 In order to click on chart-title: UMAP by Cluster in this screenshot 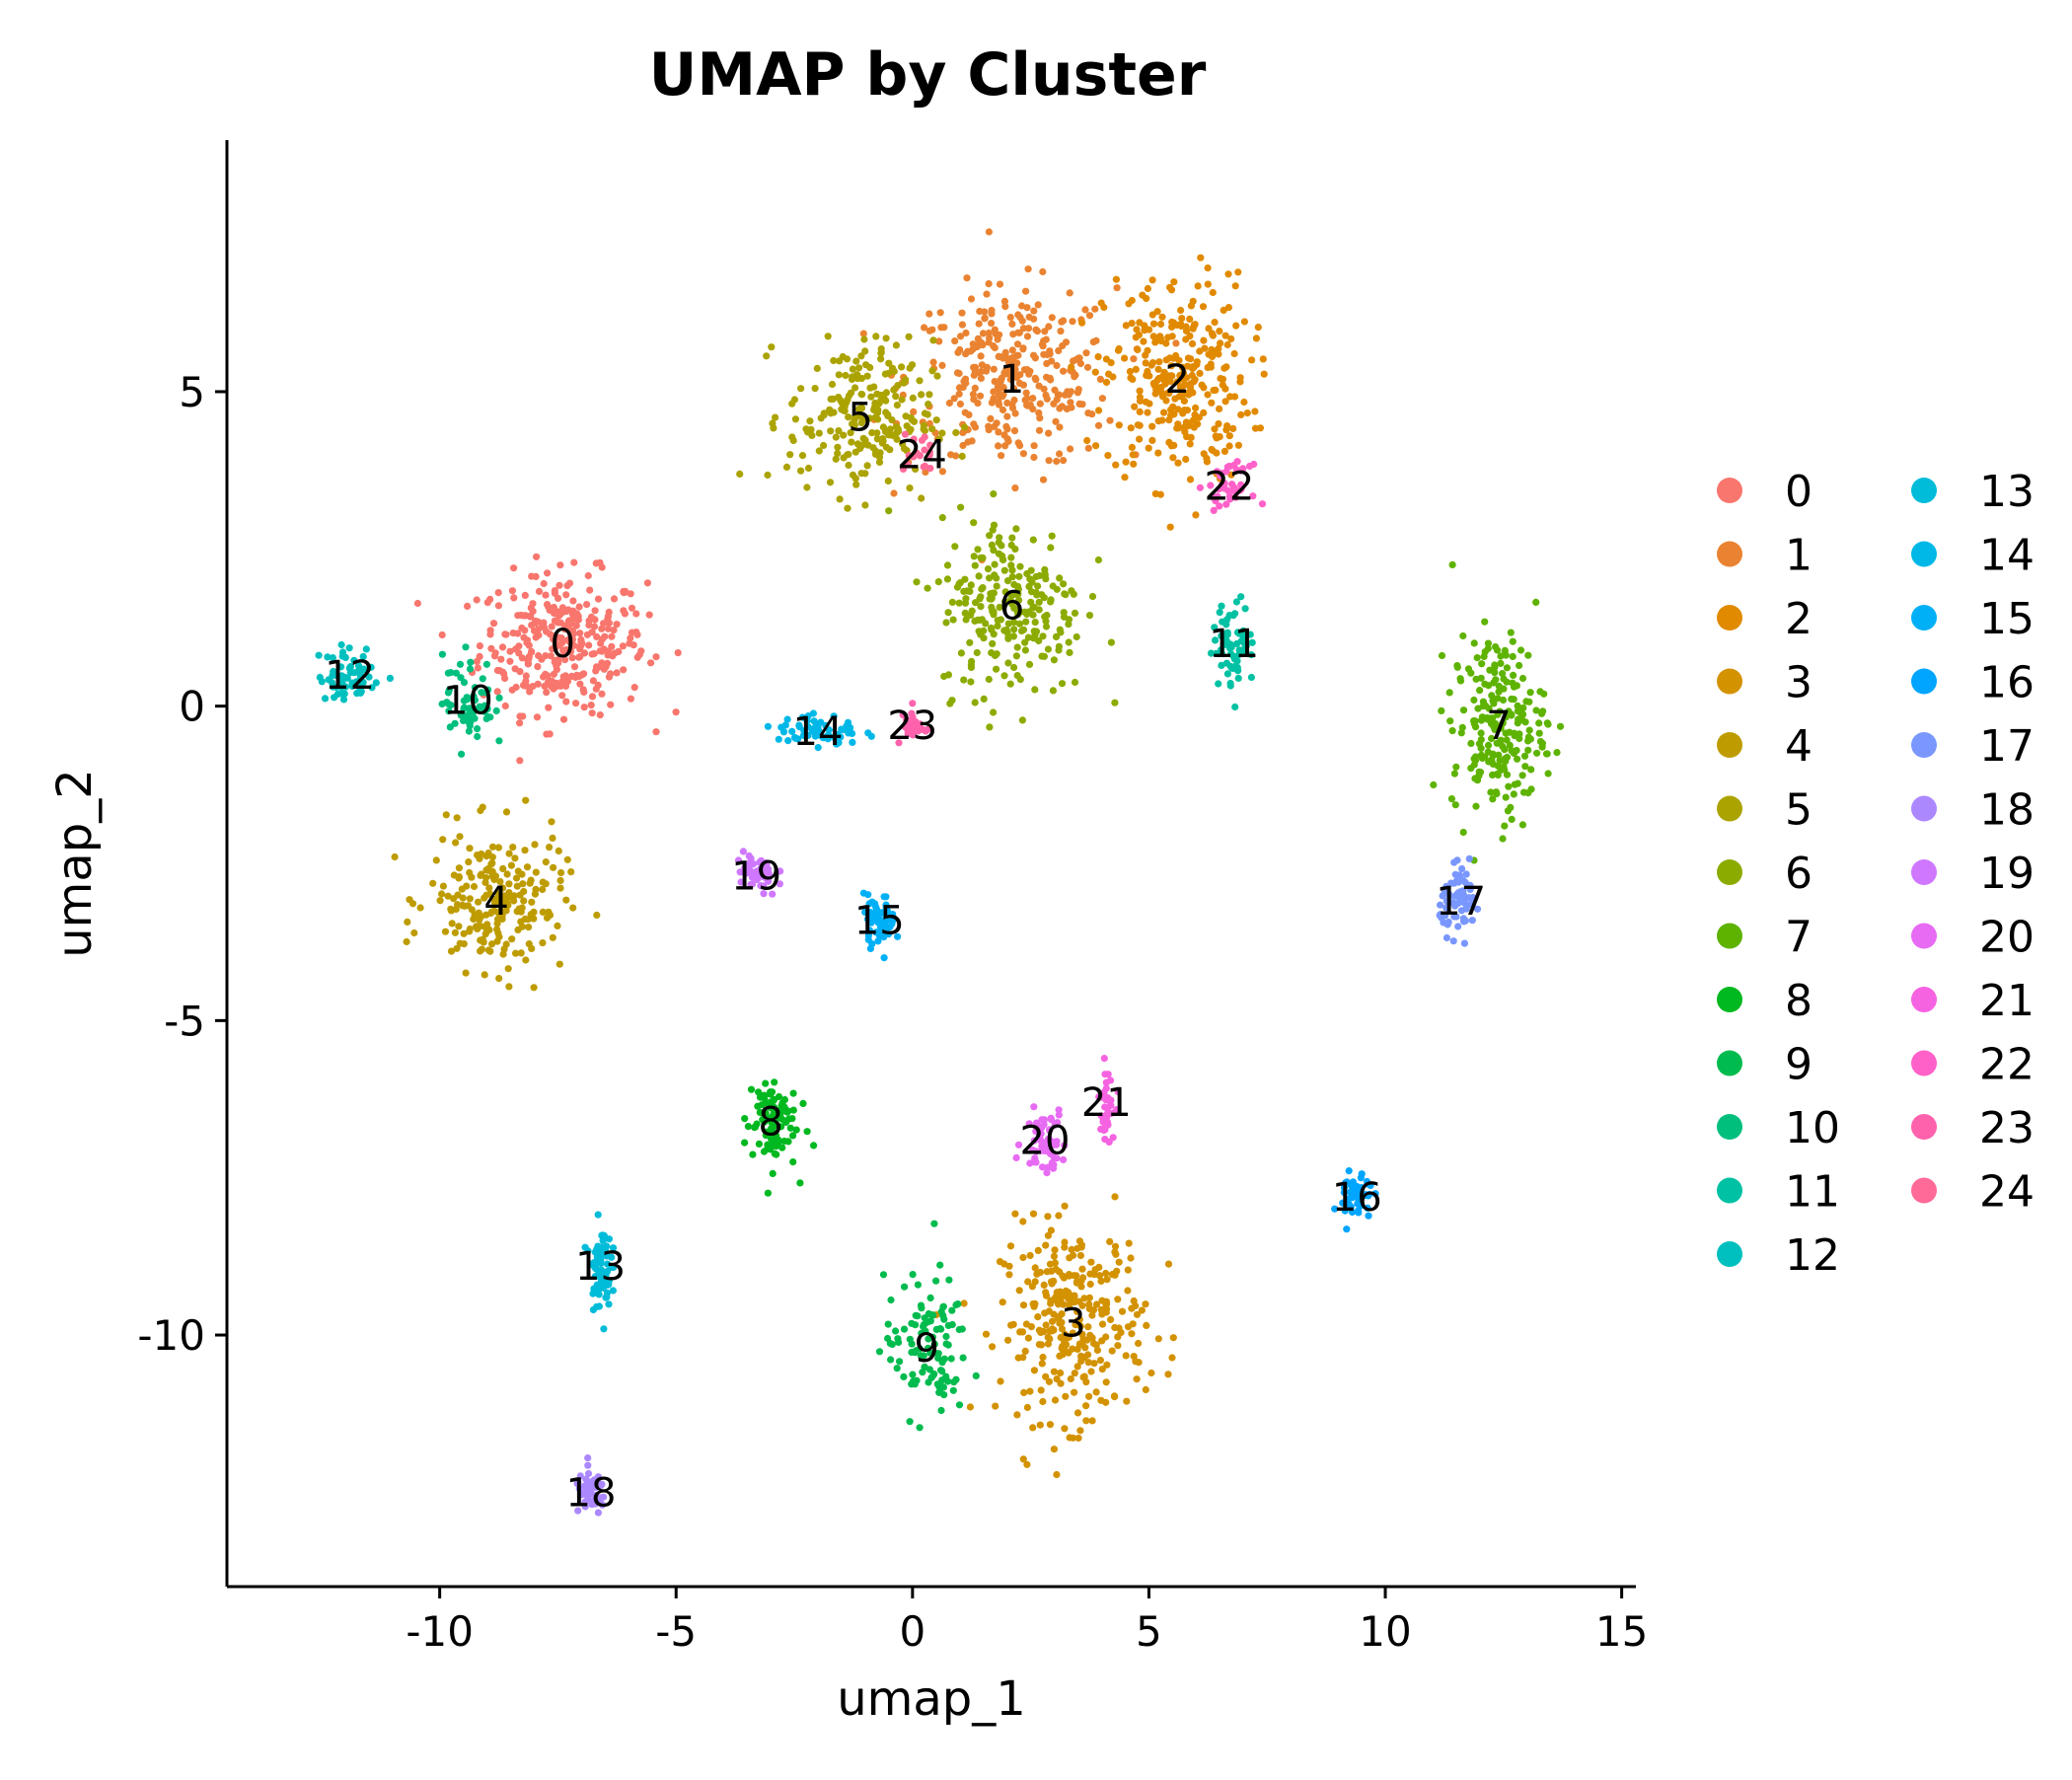, I will do `click(928, 75)`.